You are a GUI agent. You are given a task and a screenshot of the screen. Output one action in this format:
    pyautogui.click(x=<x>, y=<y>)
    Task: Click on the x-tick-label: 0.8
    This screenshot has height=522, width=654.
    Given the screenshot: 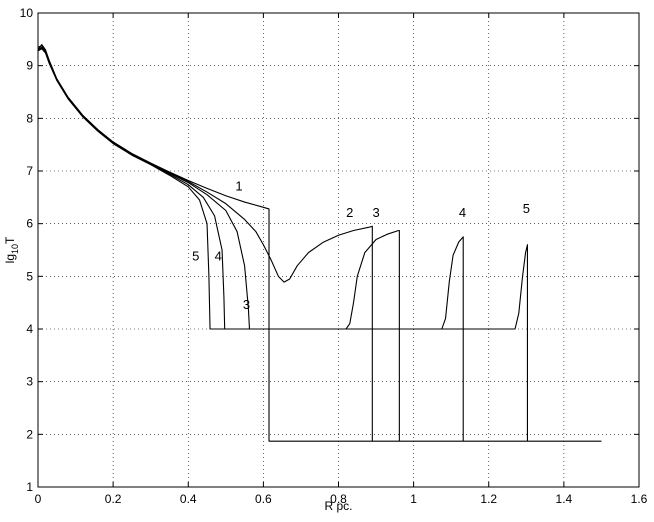 What is the action you would take?
    pyautogui.click(x=338, y=499)
    